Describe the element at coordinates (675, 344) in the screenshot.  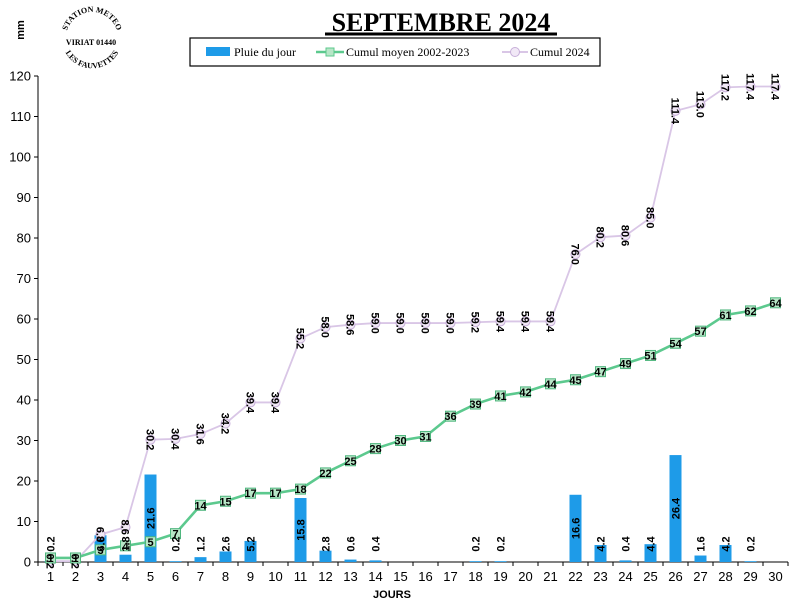
I see `data-label-cumul-moyen: 54` at that location.